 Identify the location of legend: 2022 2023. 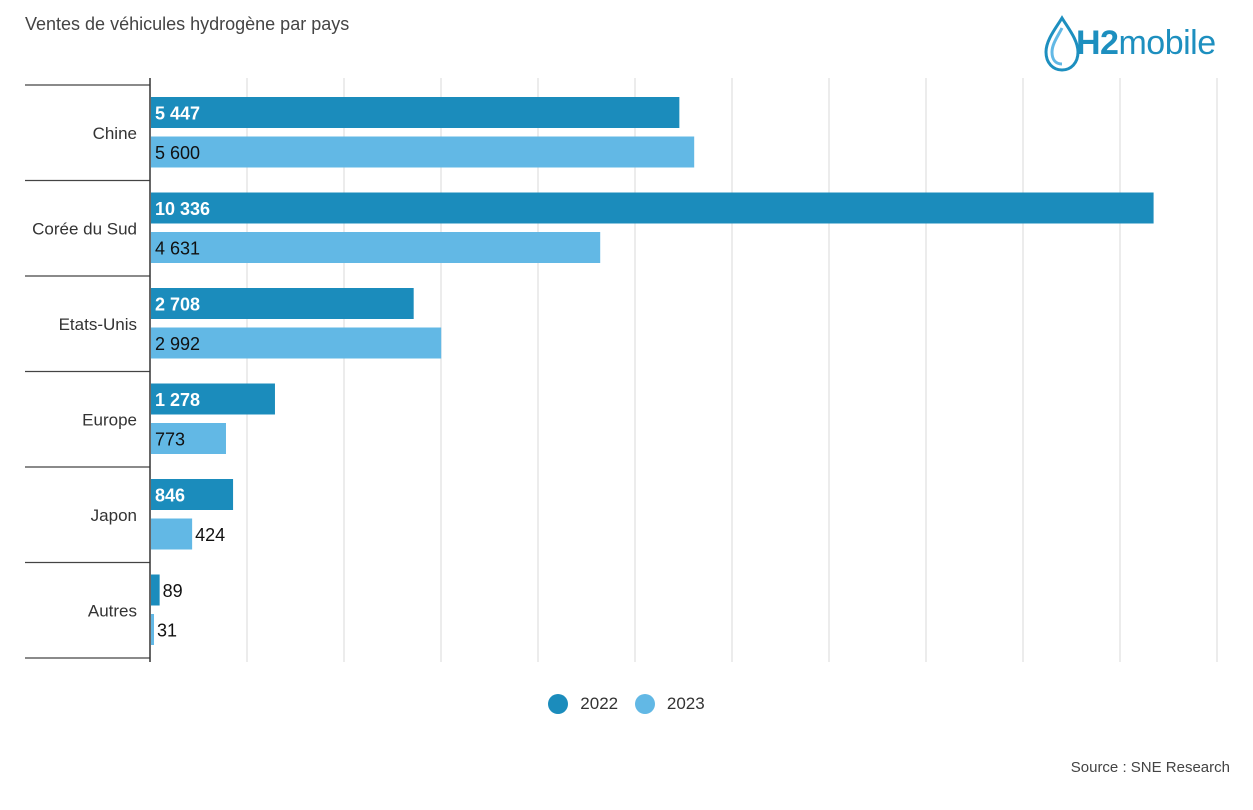
(626, 706).